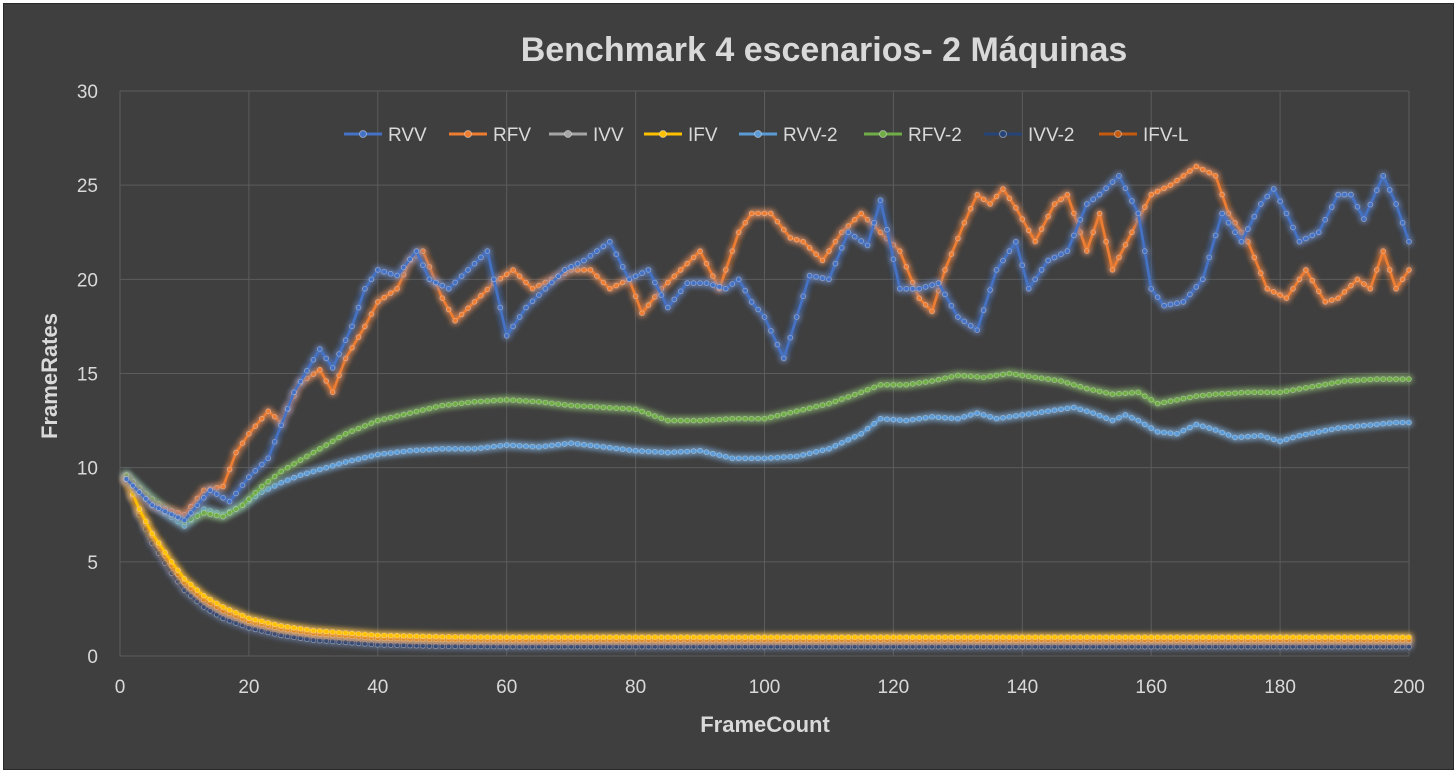 The height and width of the screenshot is (771, 1455). What do you see at coordinates (87, 186) in the screenshot?
I see `y-tick-label: 25` at bounding box center [87, 186].